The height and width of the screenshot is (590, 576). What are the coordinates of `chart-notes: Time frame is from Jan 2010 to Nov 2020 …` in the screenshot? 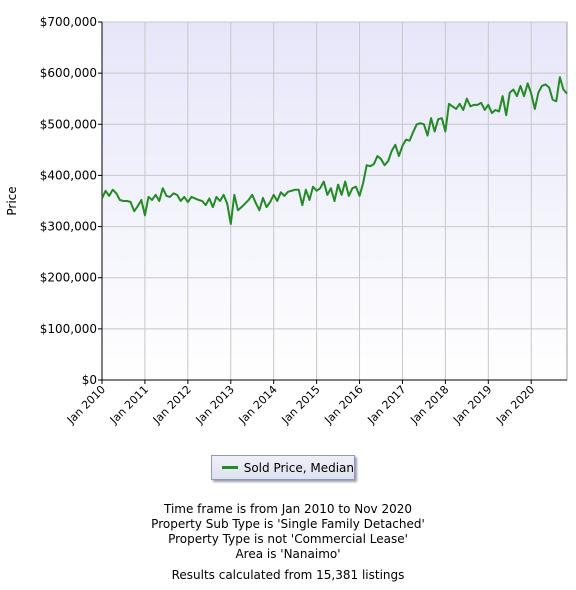 It's located at (288, 532).